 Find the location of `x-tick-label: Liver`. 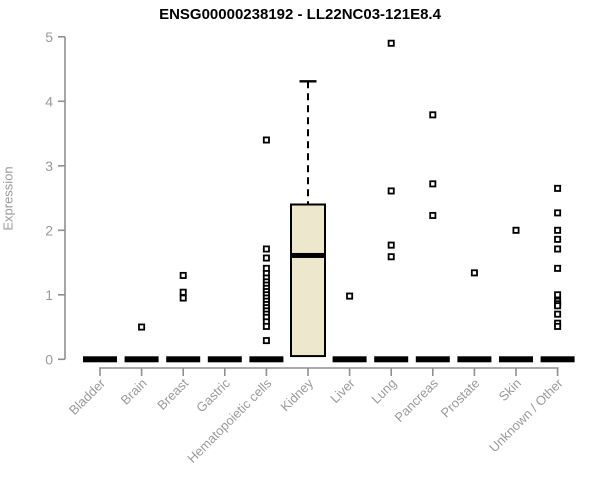

x-tick-label: Liver is located at coordinates (342, 390).